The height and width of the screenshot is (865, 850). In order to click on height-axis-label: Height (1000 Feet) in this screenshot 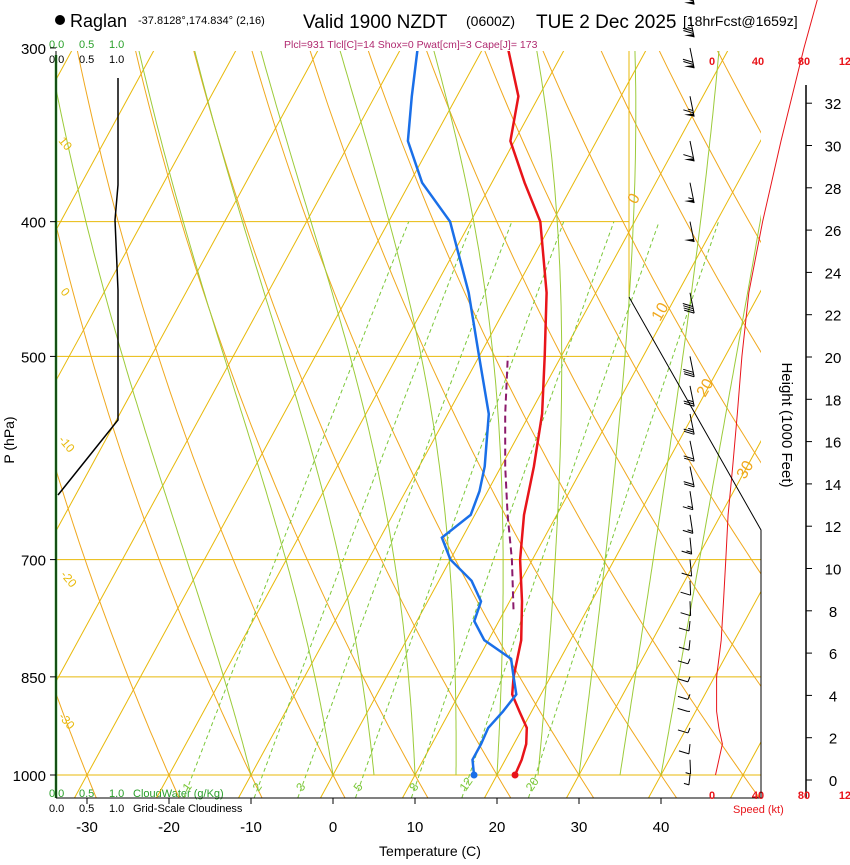, I will do `click(786, 424)`.